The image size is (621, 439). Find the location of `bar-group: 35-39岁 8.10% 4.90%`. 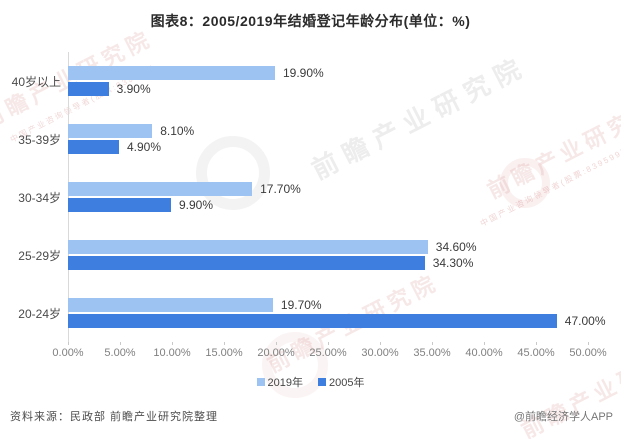

bar-group: 35-39岁 8.10% 4.90% is located at coordinates (310, 139).